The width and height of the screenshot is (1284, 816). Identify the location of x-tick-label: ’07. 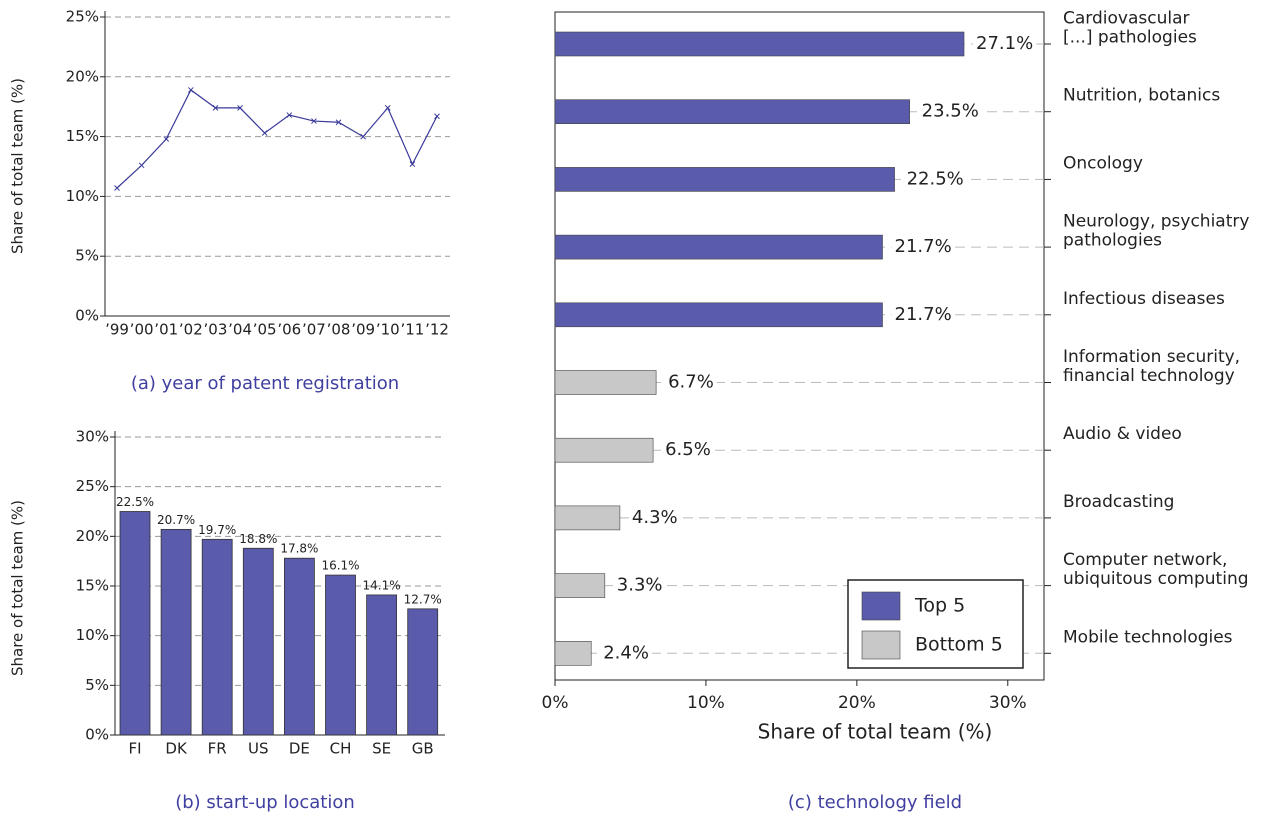
(314, 330).